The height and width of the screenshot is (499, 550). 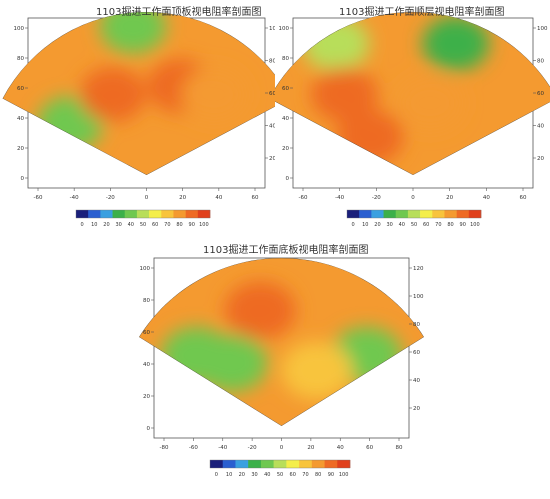 What do you see at coordinates (416, 409) in the screenshot?
I see `y-right-tick-label: 20` at bounding box center [416, 409].